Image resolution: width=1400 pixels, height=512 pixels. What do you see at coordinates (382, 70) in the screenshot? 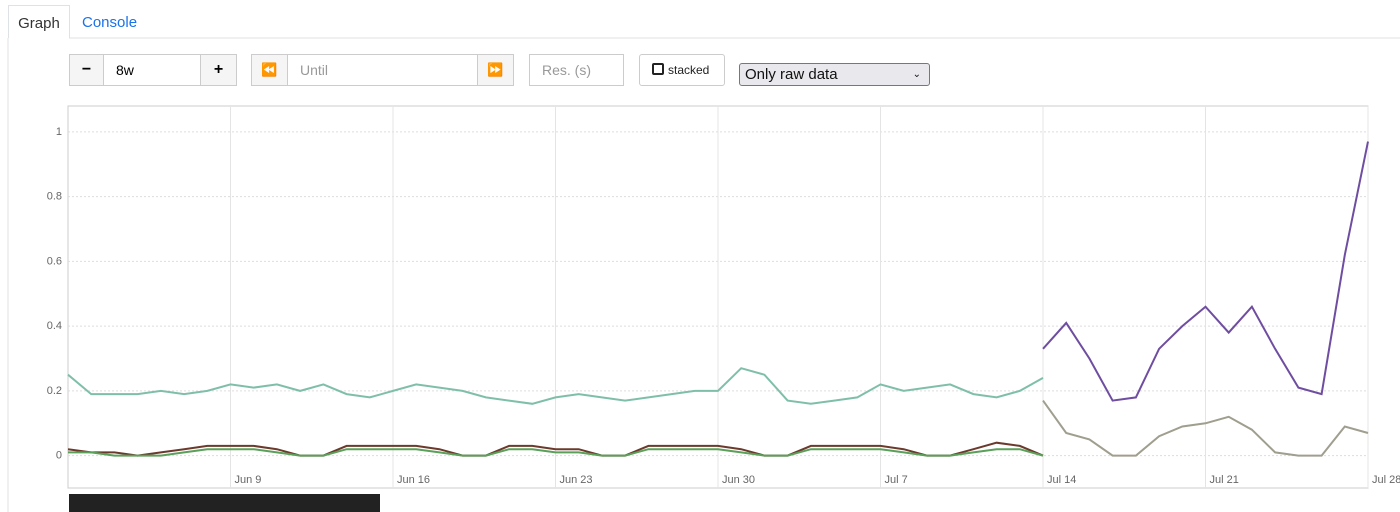
I see `until-input: Until` at bounding box center [382, 70].